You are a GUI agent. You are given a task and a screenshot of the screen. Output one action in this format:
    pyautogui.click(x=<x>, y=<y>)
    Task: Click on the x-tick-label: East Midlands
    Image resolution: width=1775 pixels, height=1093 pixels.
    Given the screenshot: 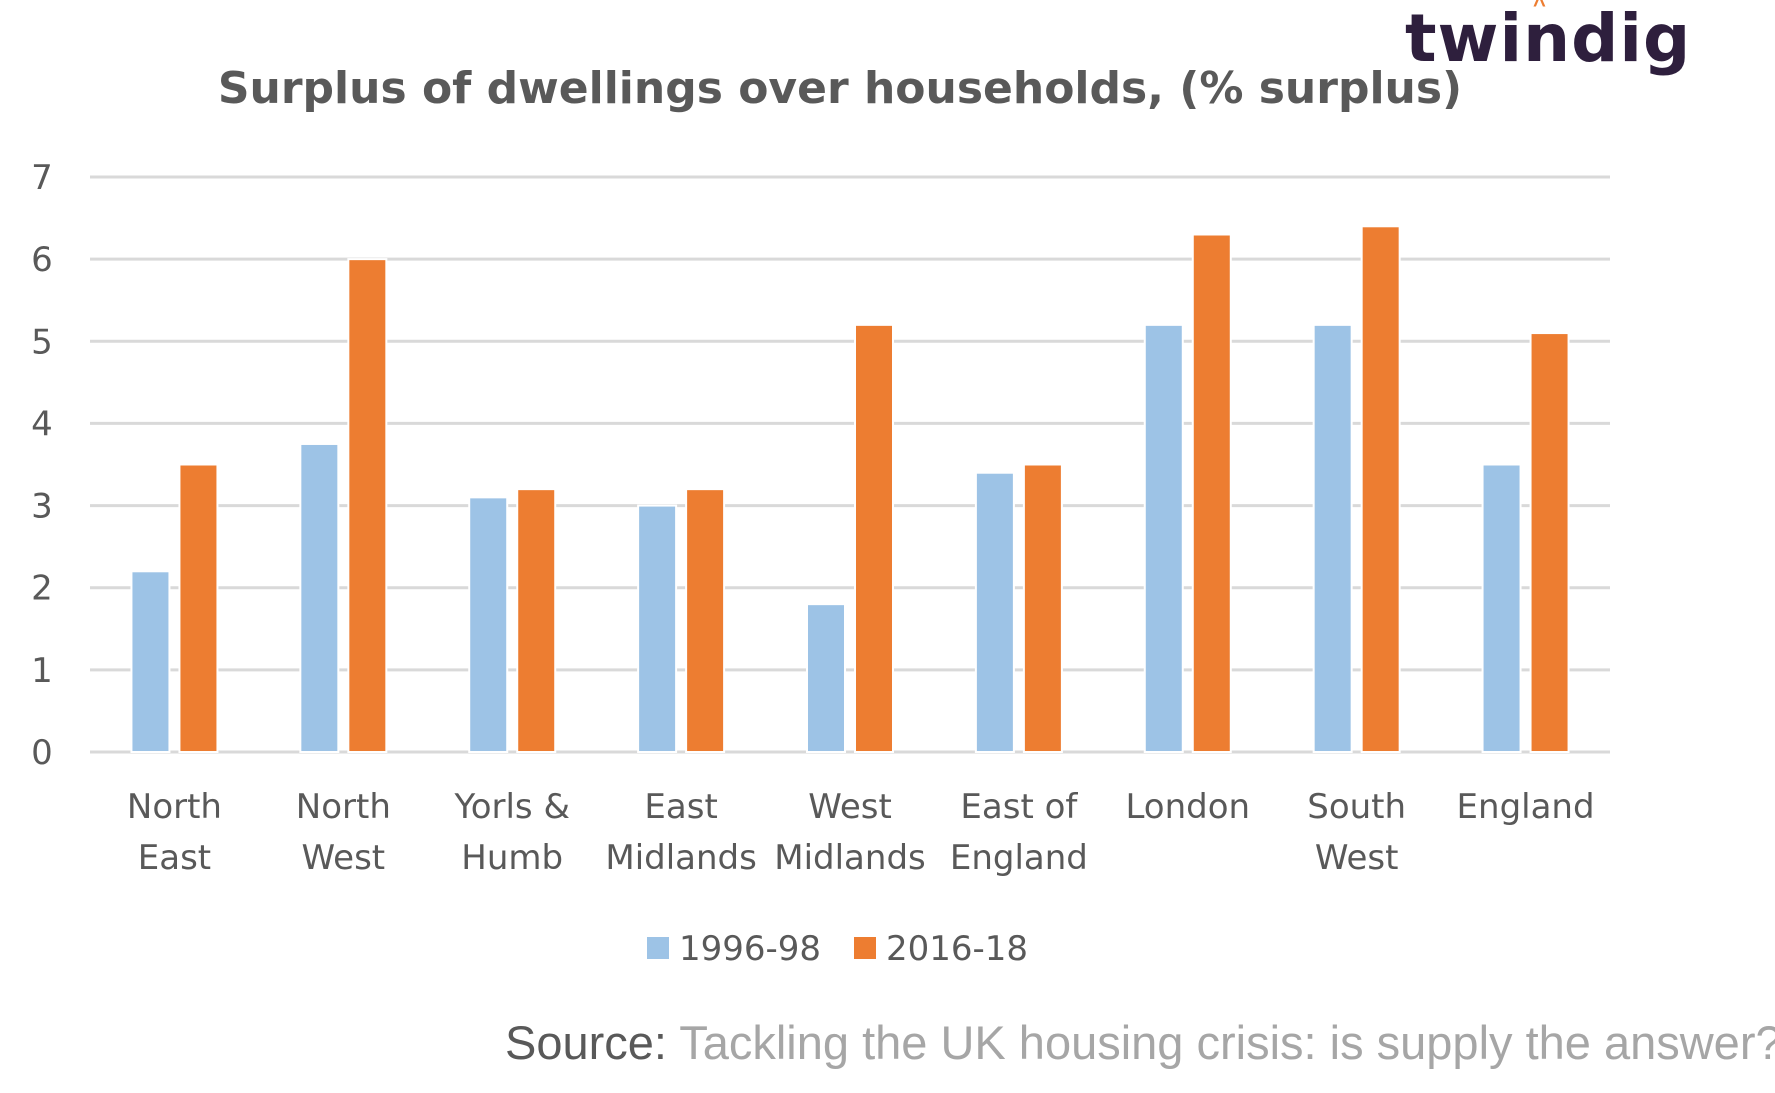 What is the action you would take?
    pyautogui.click(x=681, y=832)
    